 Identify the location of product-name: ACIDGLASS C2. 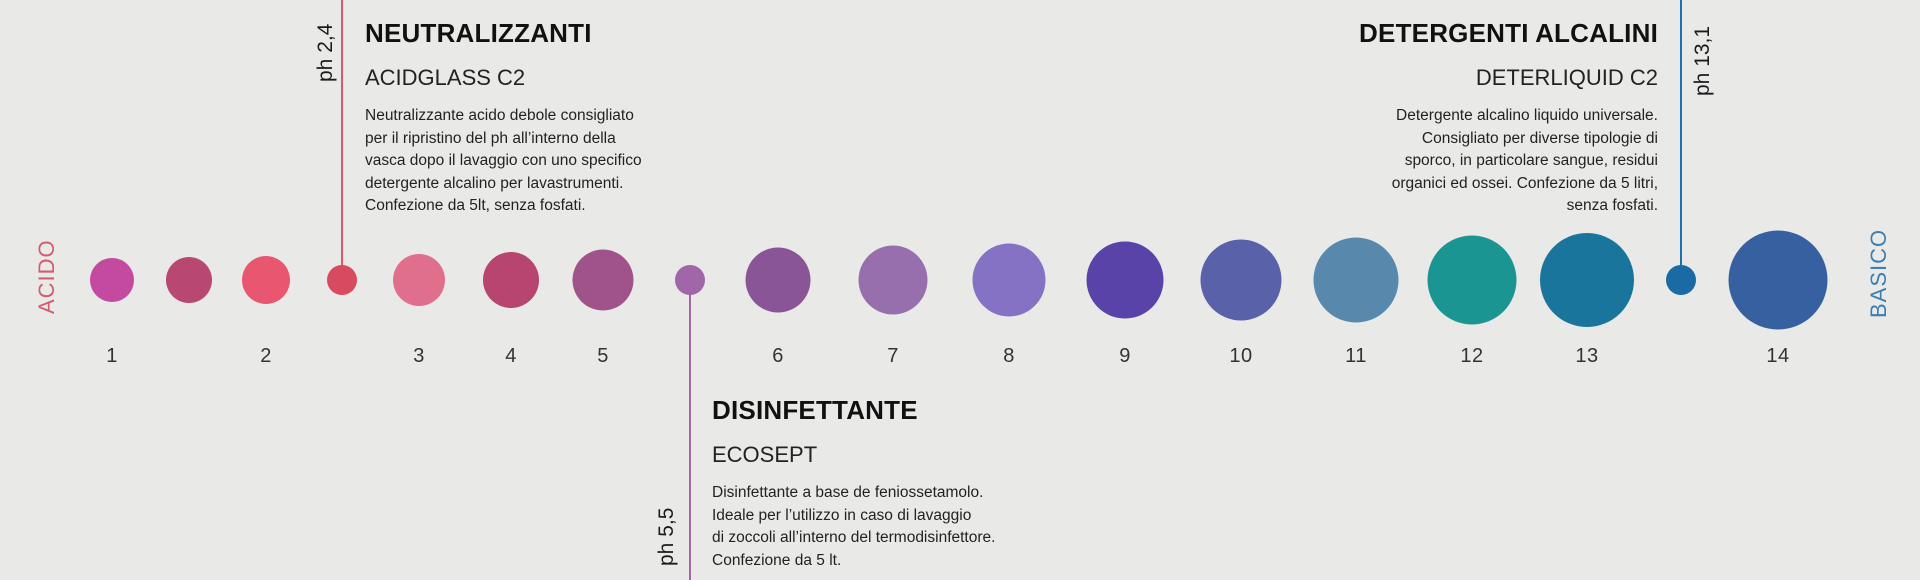
(445, 77).